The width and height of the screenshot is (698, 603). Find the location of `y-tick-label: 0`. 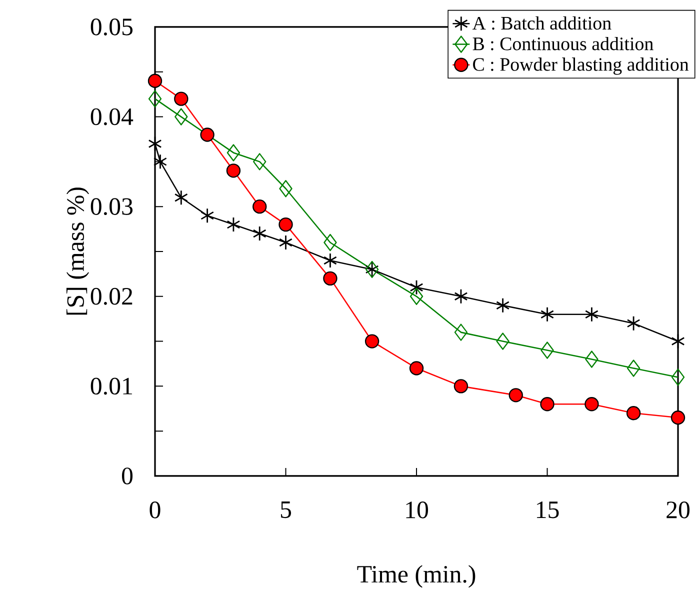

y-tick-label: 0 is located at coordinates (127, 476).